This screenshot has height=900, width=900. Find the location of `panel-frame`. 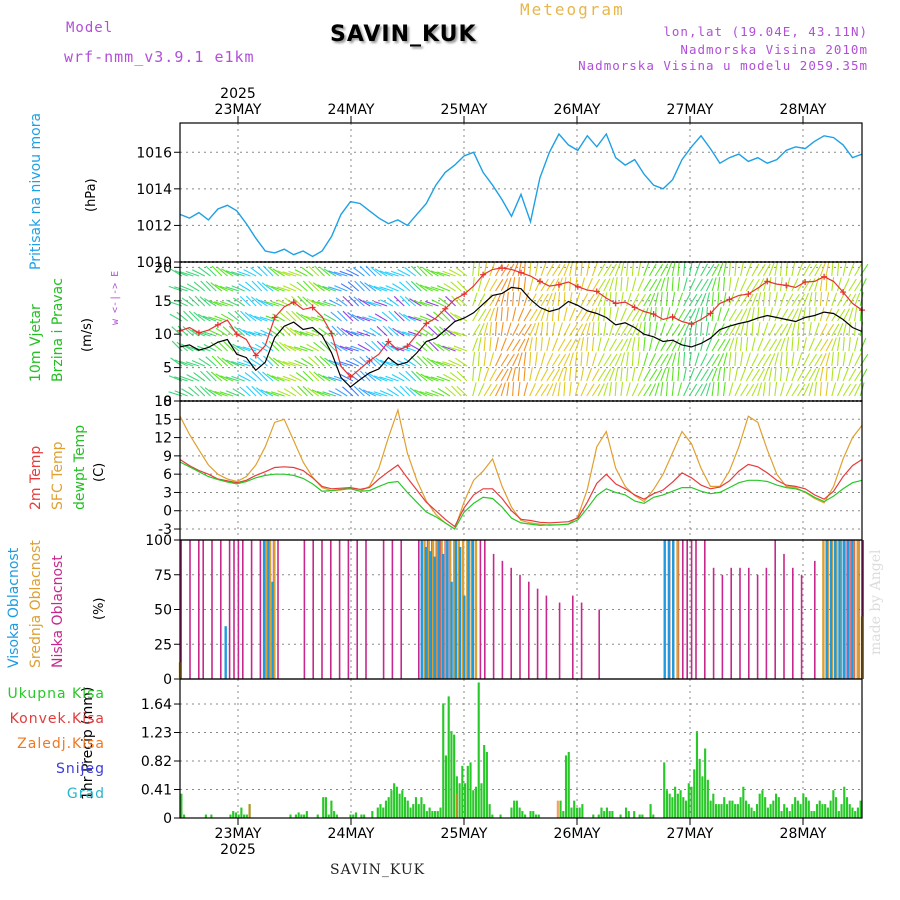

panel-frame is located at coordinates (521, 748).